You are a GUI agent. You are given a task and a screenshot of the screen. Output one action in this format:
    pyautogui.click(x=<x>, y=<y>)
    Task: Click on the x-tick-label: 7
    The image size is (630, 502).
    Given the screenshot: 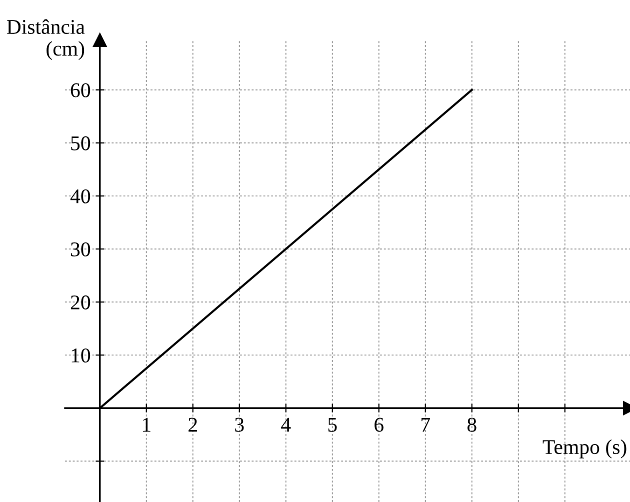 What is the action you would take?
    pyautogui.click(x=426, y=425)
    